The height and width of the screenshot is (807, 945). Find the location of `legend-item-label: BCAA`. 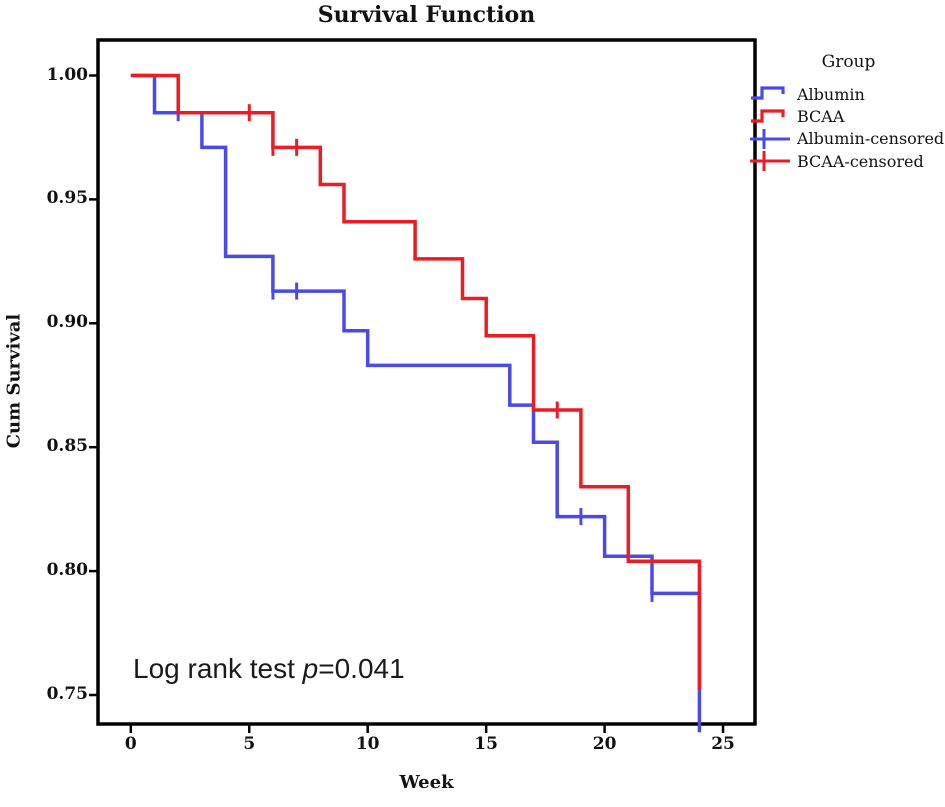

legend-item-label: BCAA is located at coordinates (821, 117).